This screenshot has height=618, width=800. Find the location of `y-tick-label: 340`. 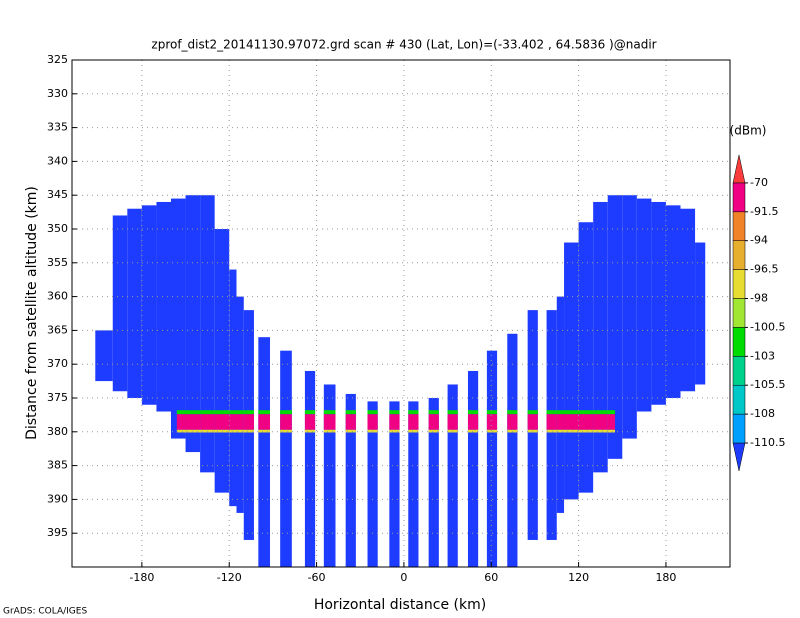

y-tick-label: 340 is located at coordinates (57, 160).